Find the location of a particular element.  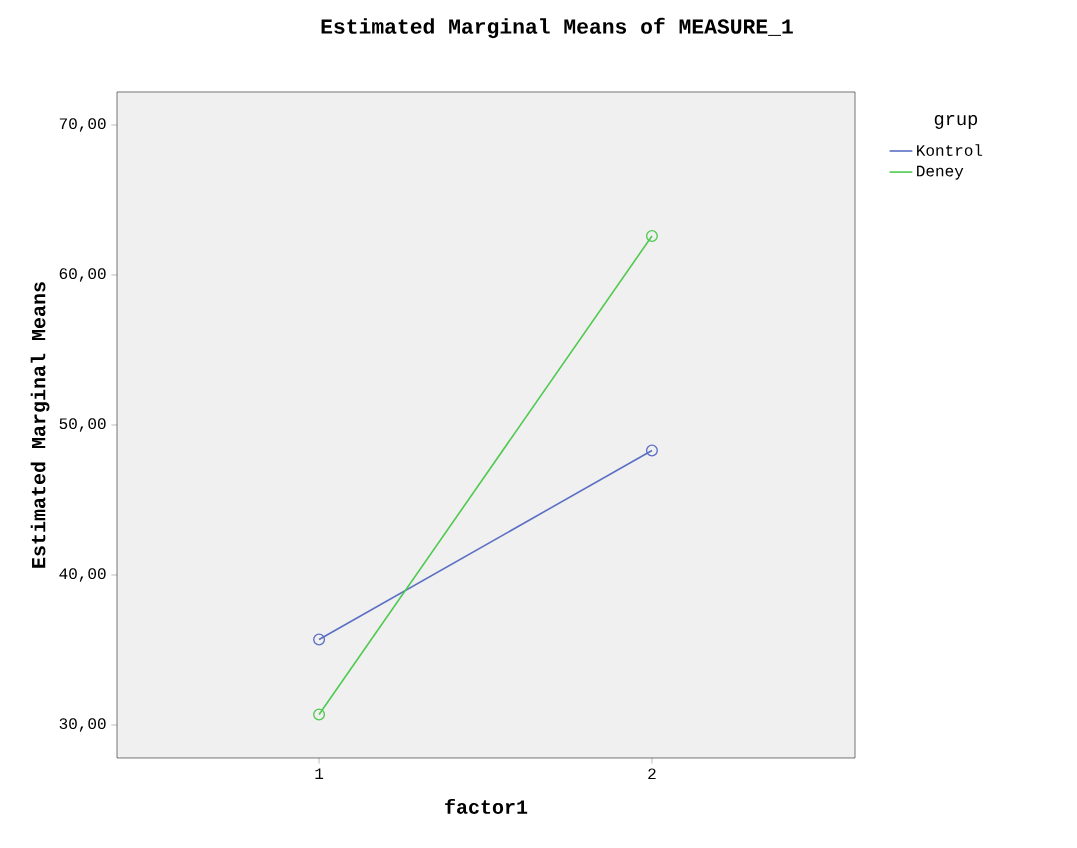

y-tick-label: 60,00 is located at coordinates (82, 275).